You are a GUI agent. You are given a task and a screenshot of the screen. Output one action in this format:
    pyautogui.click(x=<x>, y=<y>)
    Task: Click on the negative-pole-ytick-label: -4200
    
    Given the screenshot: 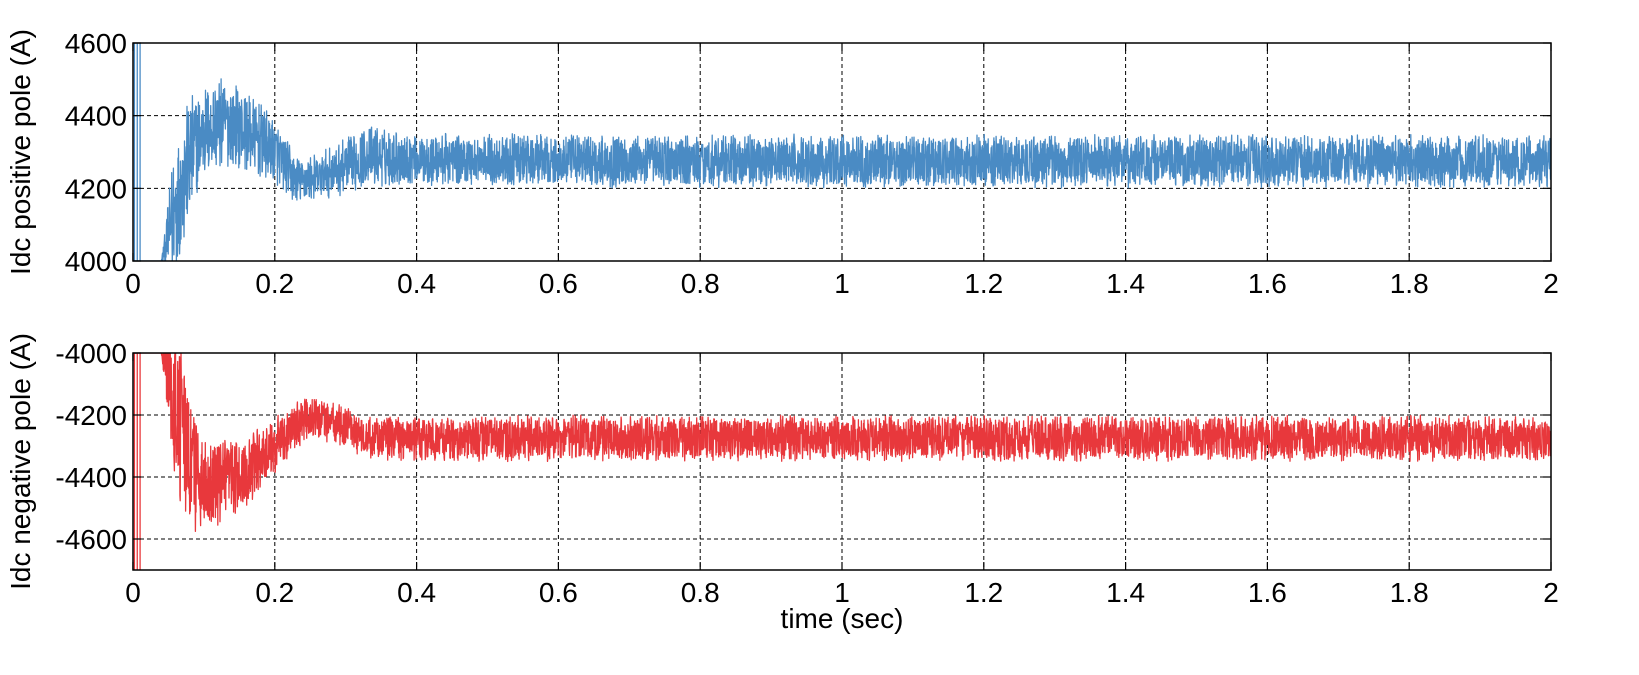 What is the action you would take?
    pyautogui.click(x=91, y=415)
    